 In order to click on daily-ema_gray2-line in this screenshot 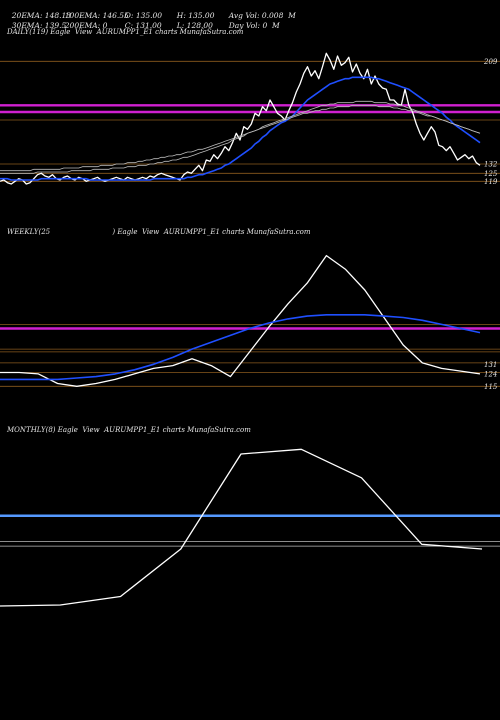, I will do `click(240, 138)`.